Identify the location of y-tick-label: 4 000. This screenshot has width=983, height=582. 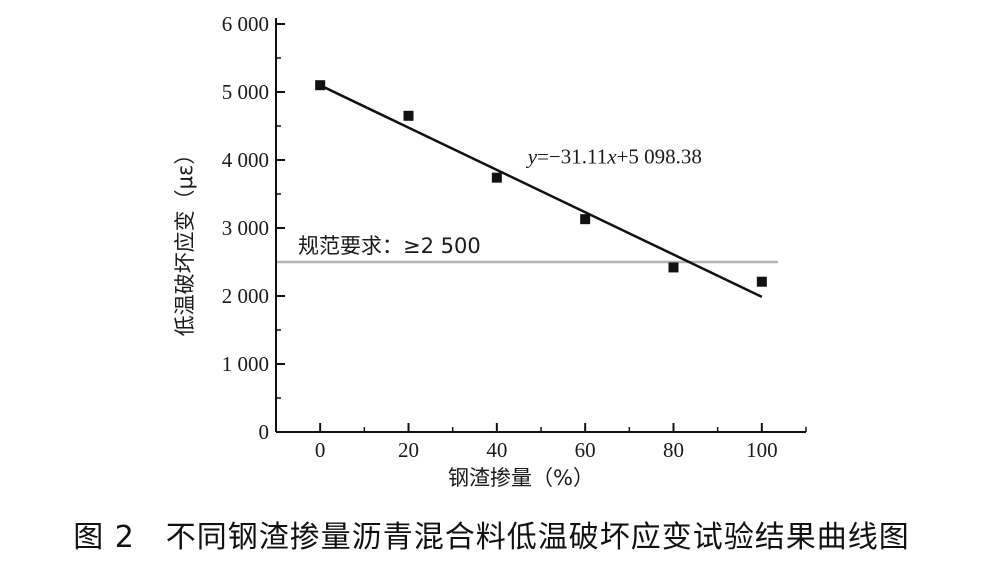
(245, 160).